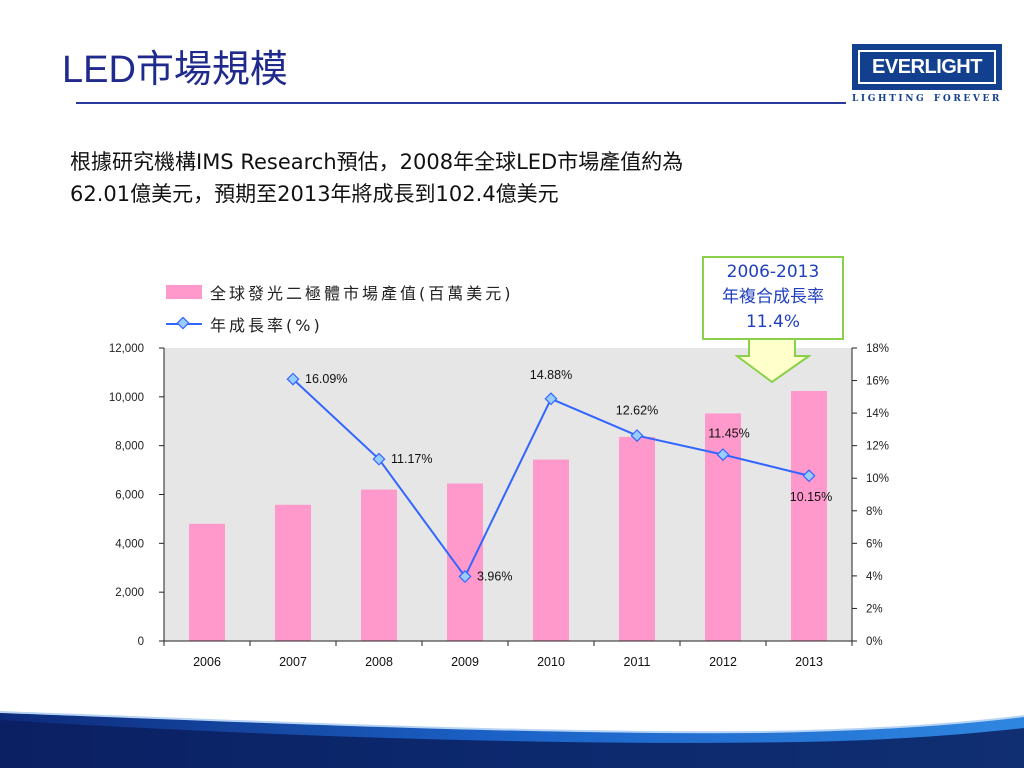  Describe the element at coordinates (293, 379) in the screenshot. I see `growth-marker-2007` at that location.